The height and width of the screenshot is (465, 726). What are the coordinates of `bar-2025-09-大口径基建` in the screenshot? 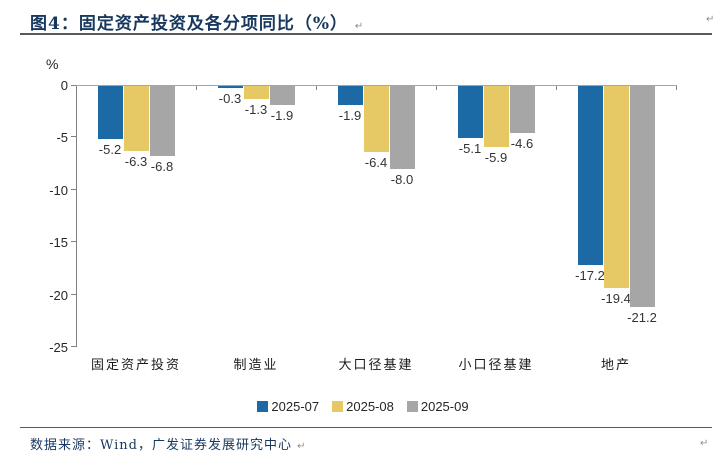 It's located at (402, 127).